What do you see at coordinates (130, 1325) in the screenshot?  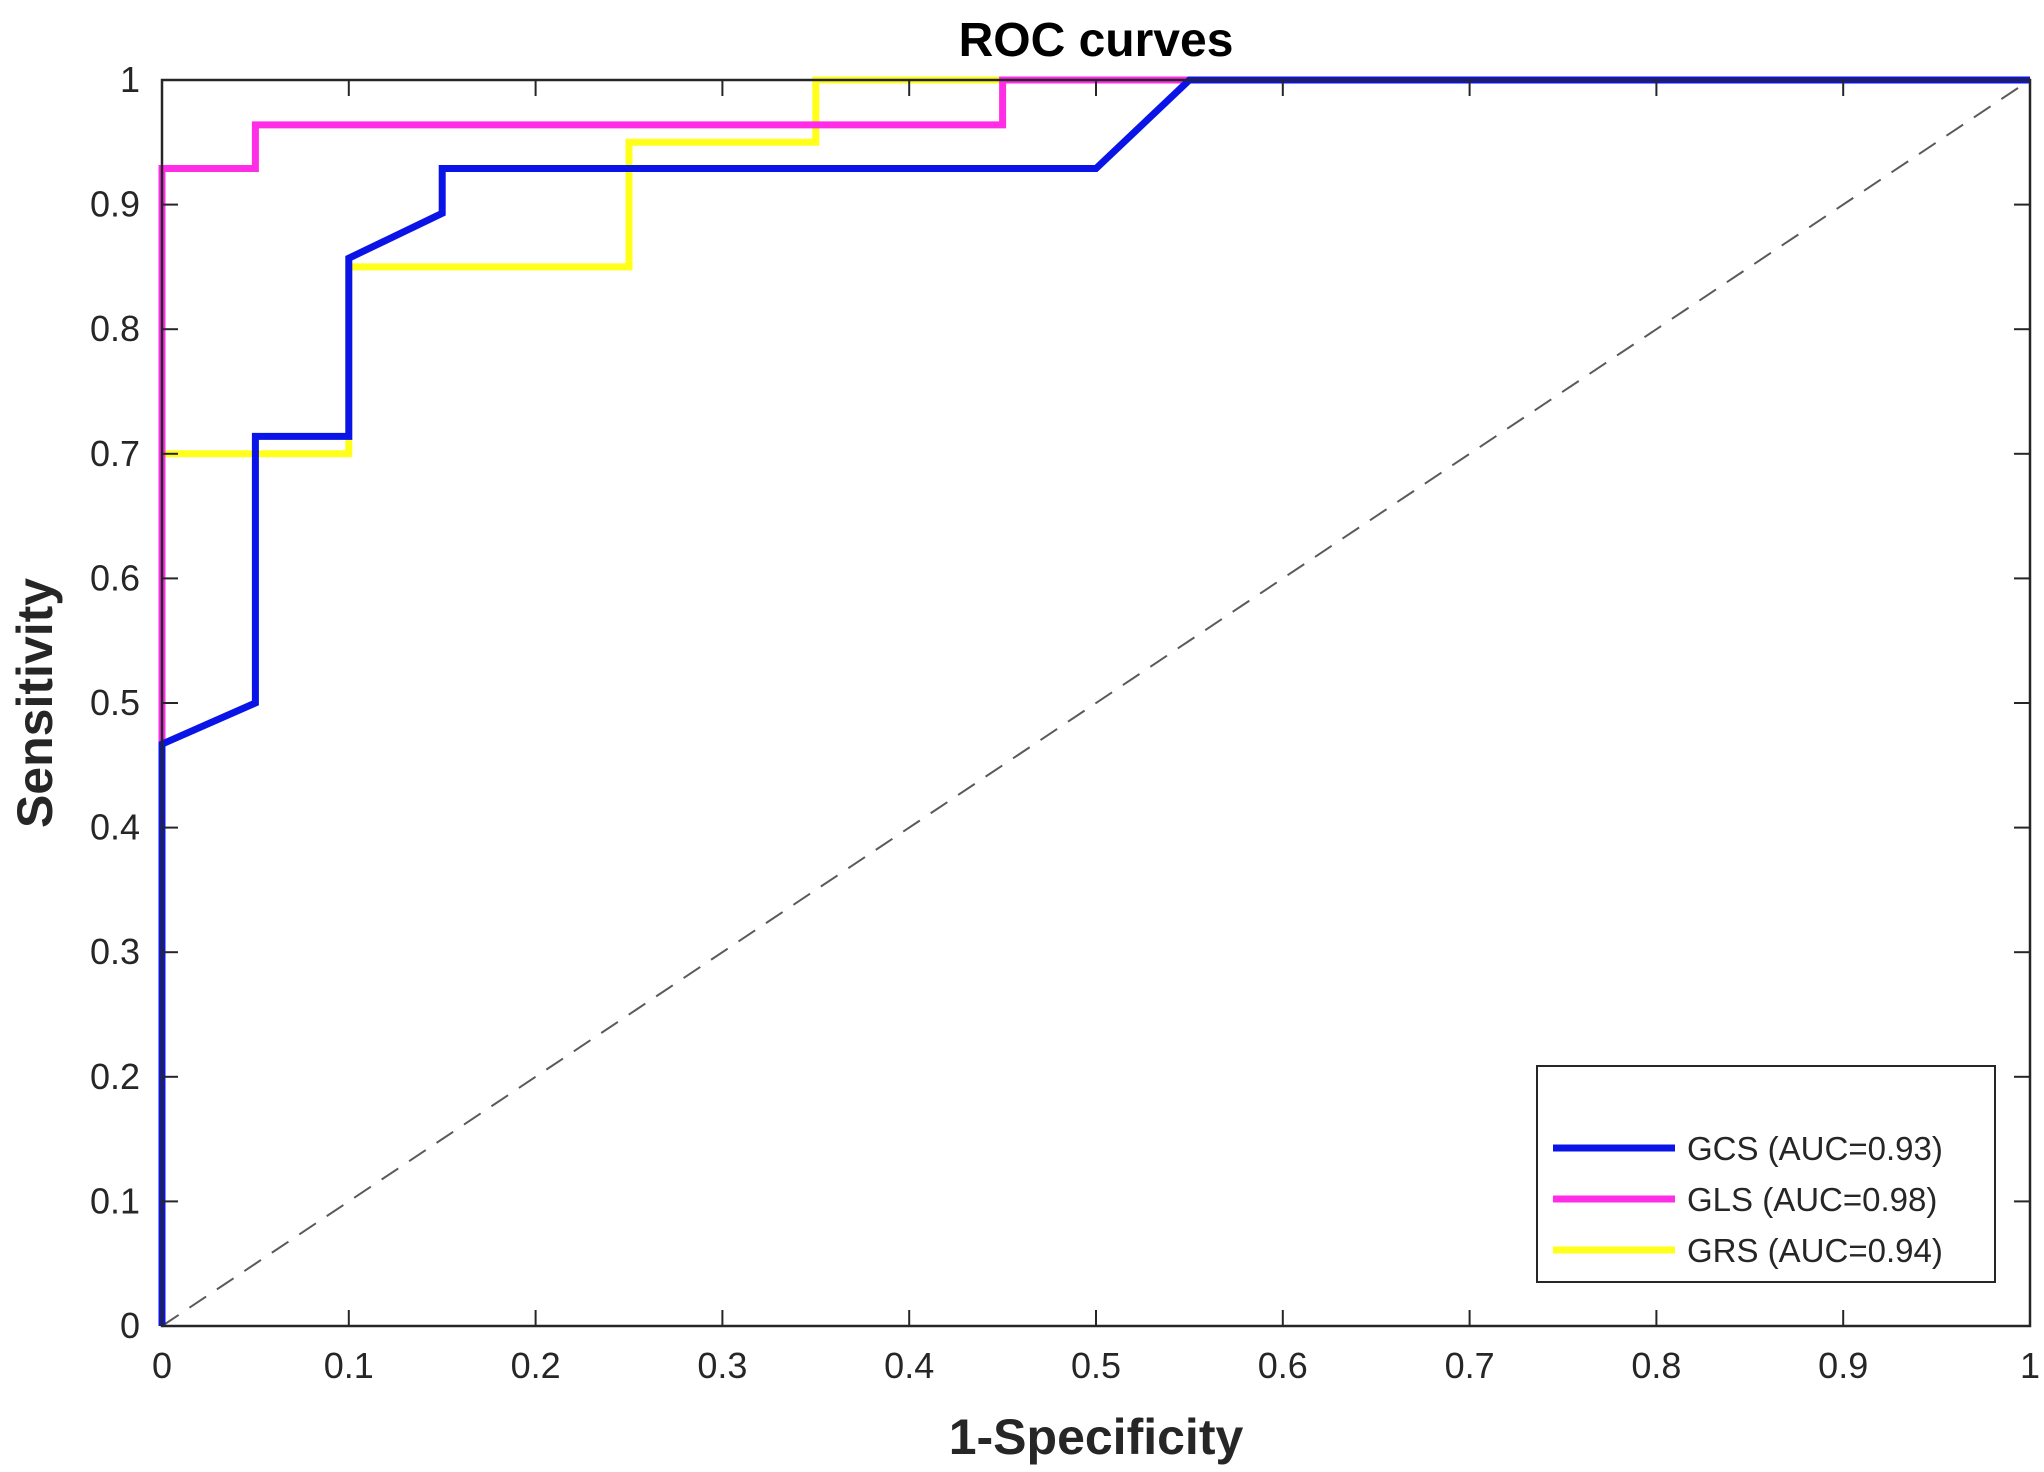 I see `y-tick-label: 0` at bounding box center [130, 1325].